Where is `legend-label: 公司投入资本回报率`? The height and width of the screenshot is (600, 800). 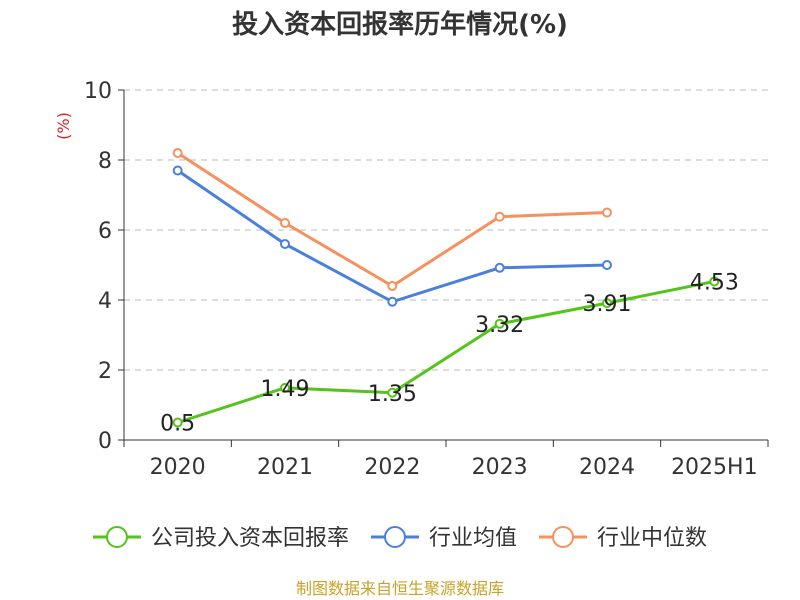 legend-label: 公司投入资本回报率 is located at coordinates (250, 538).